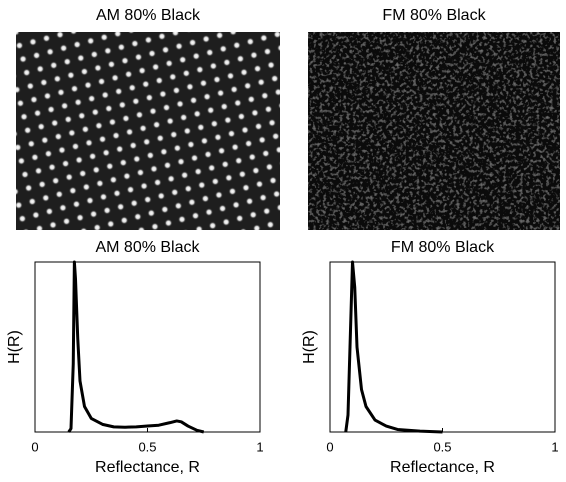 The image size is (566, 482). Describe the element at coordinates (443, 247) in the screenshot. I see `chart-title: FM 80% Black` at that location.